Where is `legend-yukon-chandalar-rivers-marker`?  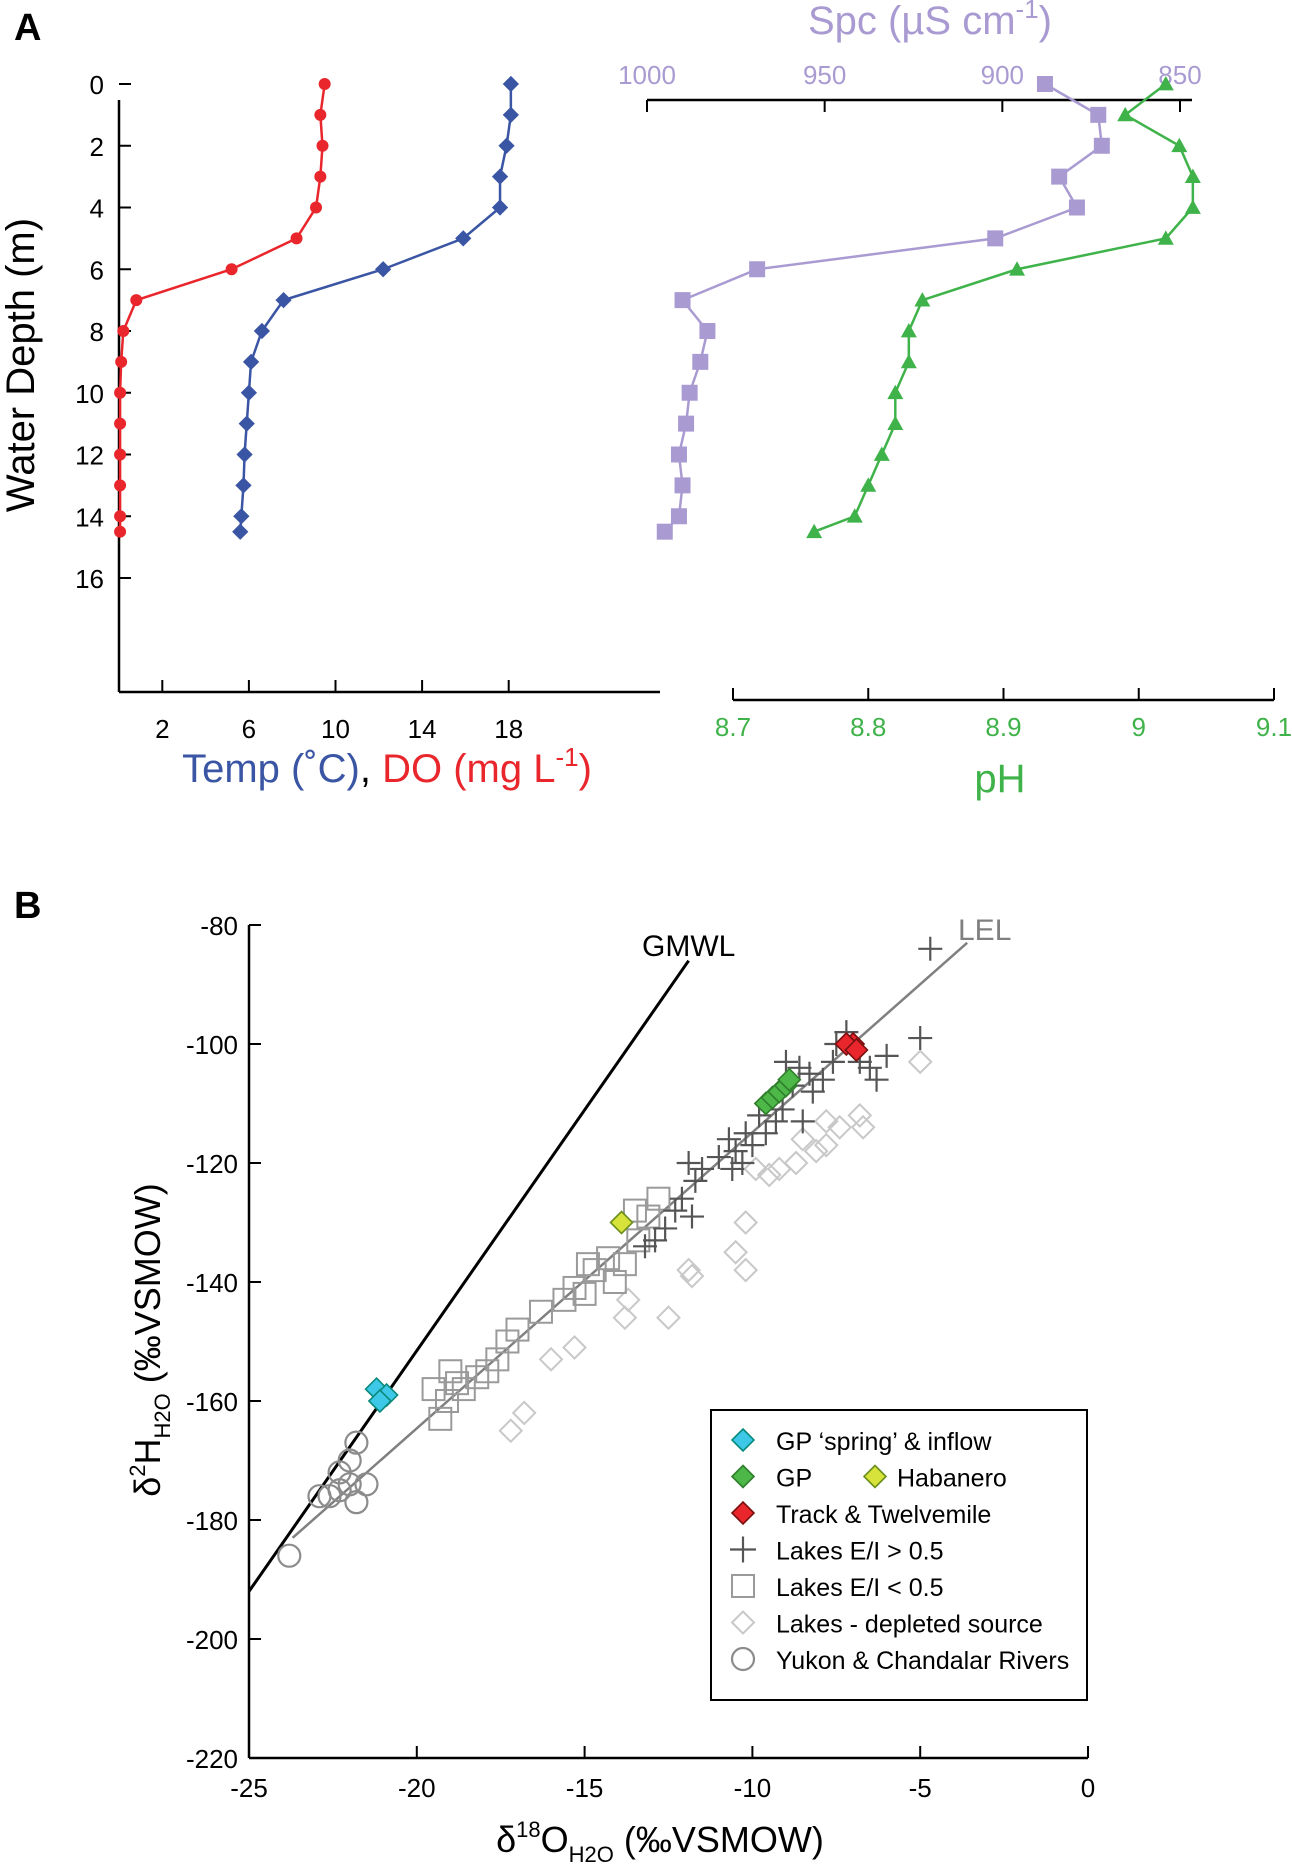 legend-yukon-chandalar-rivers-marker is located at coordinates (743, 1659).